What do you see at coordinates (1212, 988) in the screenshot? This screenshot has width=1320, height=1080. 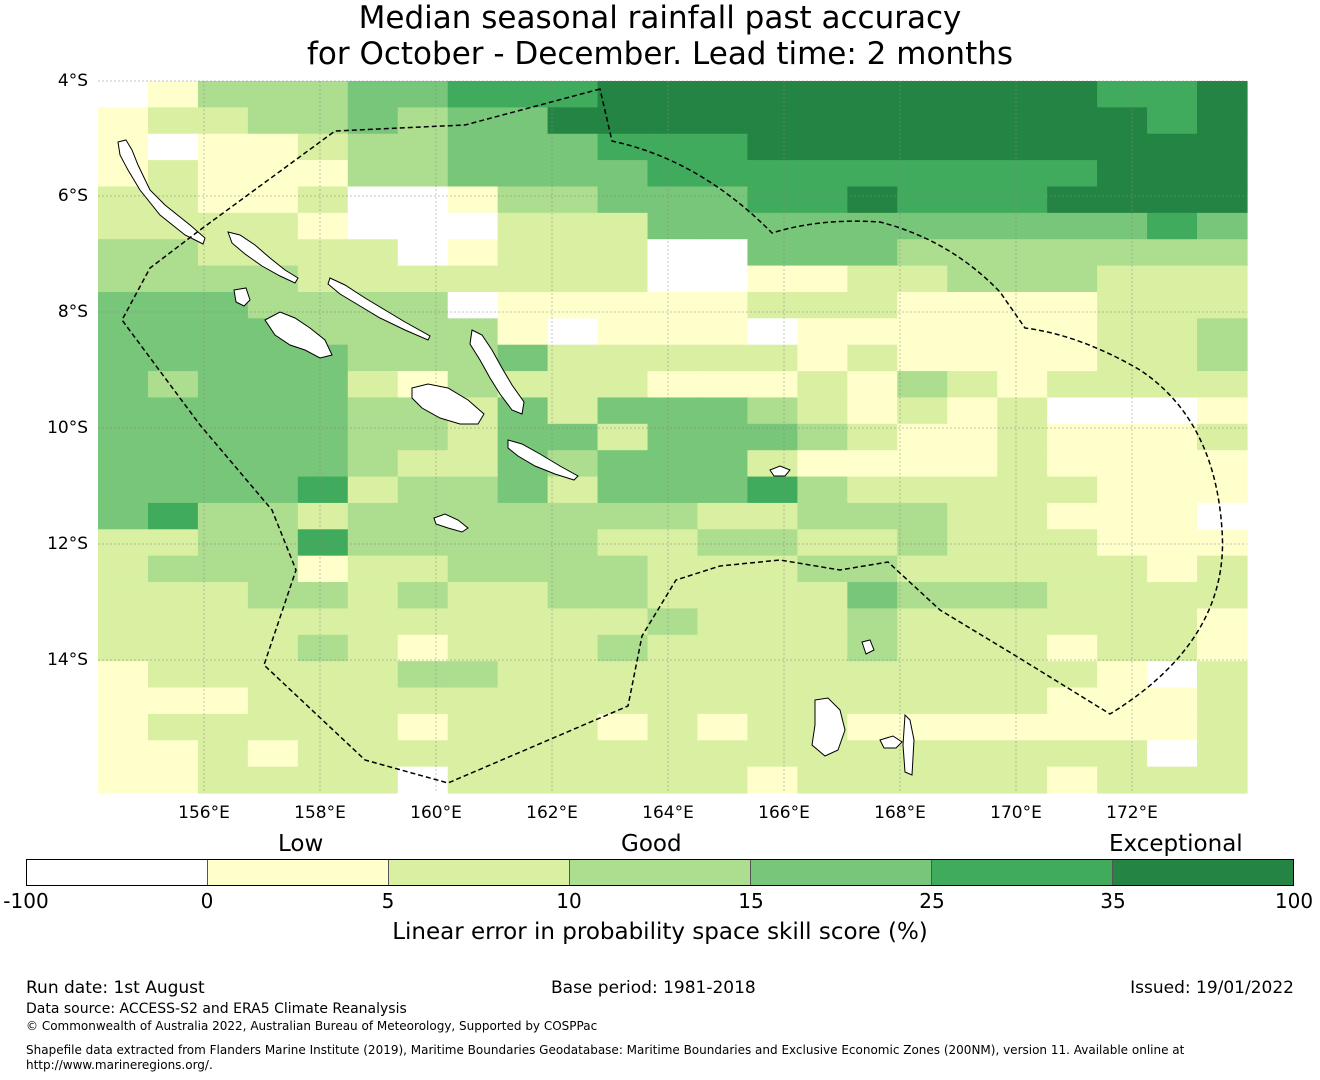 I see `issued-date: Issued: 19/01/2022` at bounding box center [1212, 988].